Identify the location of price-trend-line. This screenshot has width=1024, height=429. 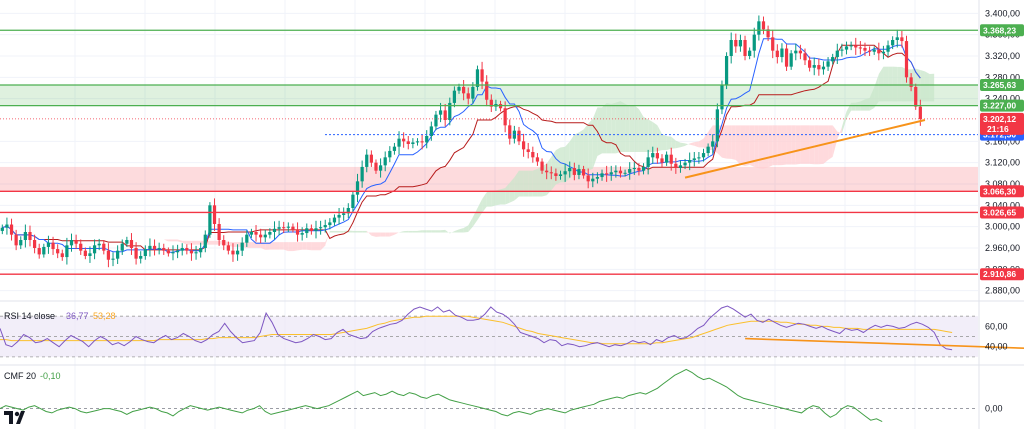
(805, 149).